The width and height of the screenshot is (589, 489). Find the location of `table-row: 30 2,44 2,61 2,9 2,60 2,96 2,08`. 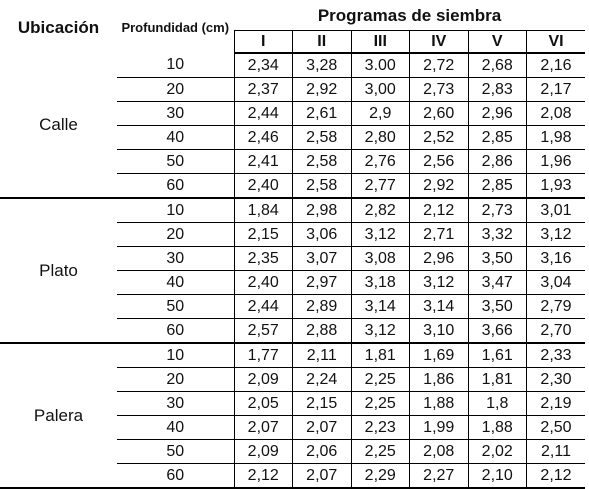

table-row: 30 2,44 2,61 2,9 2,60 2,96 2,08 is located at coordinates (292, 113).